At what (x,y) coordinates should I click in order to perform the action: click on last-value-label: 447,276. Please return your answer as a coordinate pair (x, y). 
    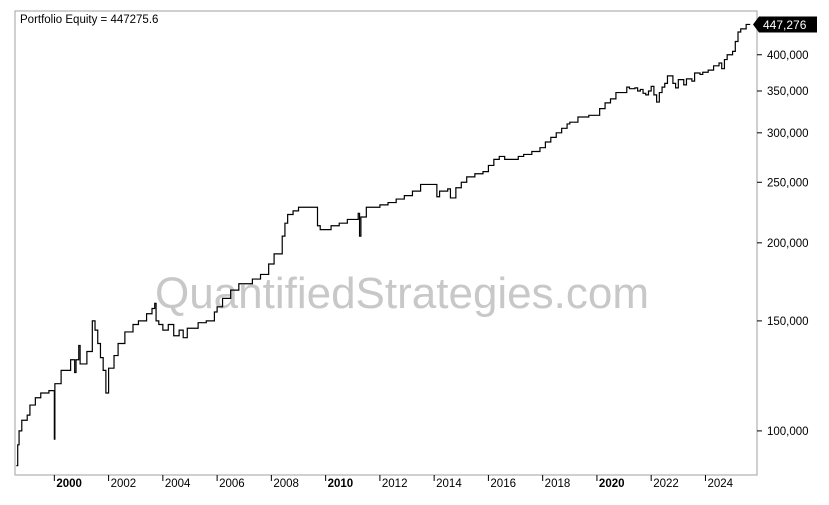
    Looking at the image, I should click on (785, 25).